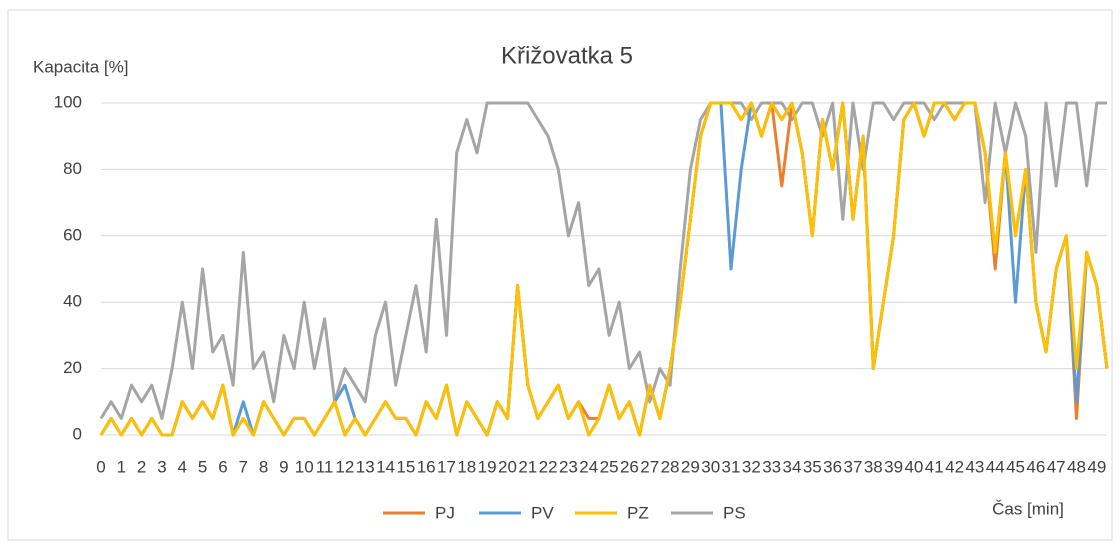 The width and height of the screenshot is (1120, 550). Describe the element at coordinates (141, 466) in the screenshot. I see `x-tick-label: 2` at that location.